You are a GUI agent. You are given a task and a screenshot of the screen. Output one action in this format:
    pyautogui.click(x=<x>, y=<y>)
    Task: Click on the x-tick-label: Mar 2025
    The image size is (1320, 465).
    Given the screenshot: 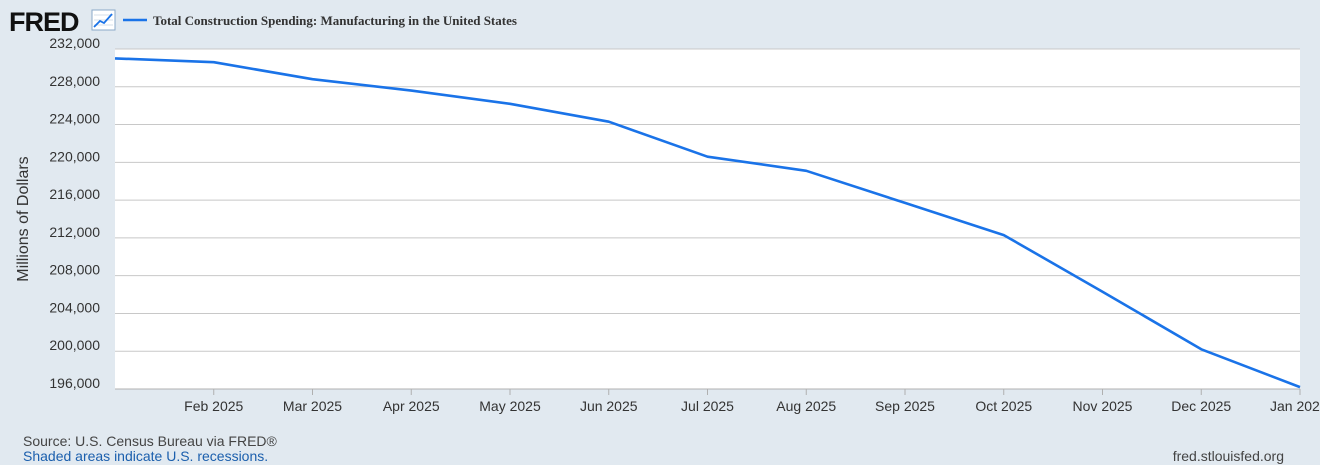 What is the action you would take?
    pyautogui.click(x=312, y=406)
    